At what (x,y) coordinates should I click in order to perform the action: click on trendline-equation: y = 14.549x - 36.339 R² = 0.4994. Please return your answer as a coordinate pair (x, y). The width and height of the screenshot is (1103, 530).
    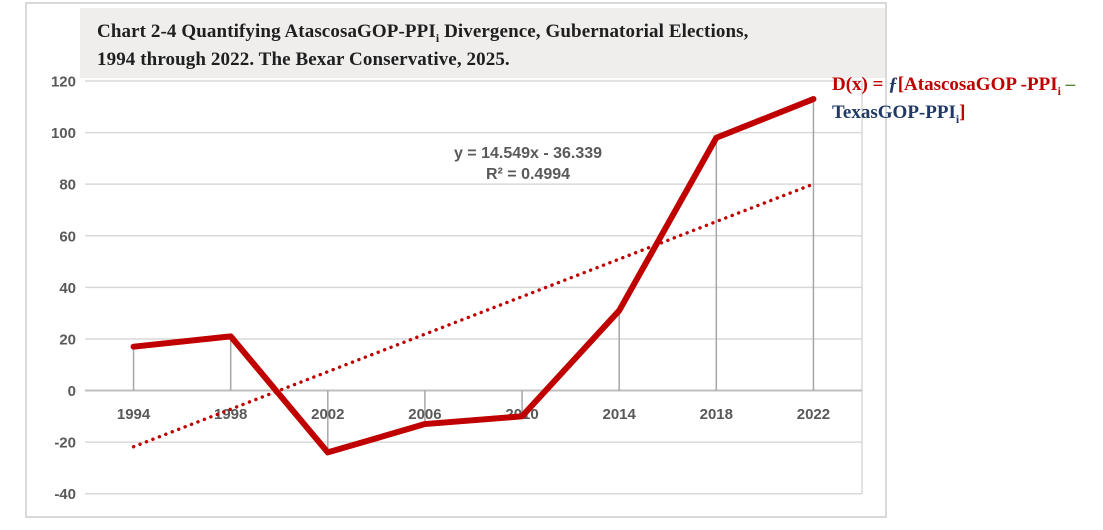
    Looking at the image, I should click on (528, 164).